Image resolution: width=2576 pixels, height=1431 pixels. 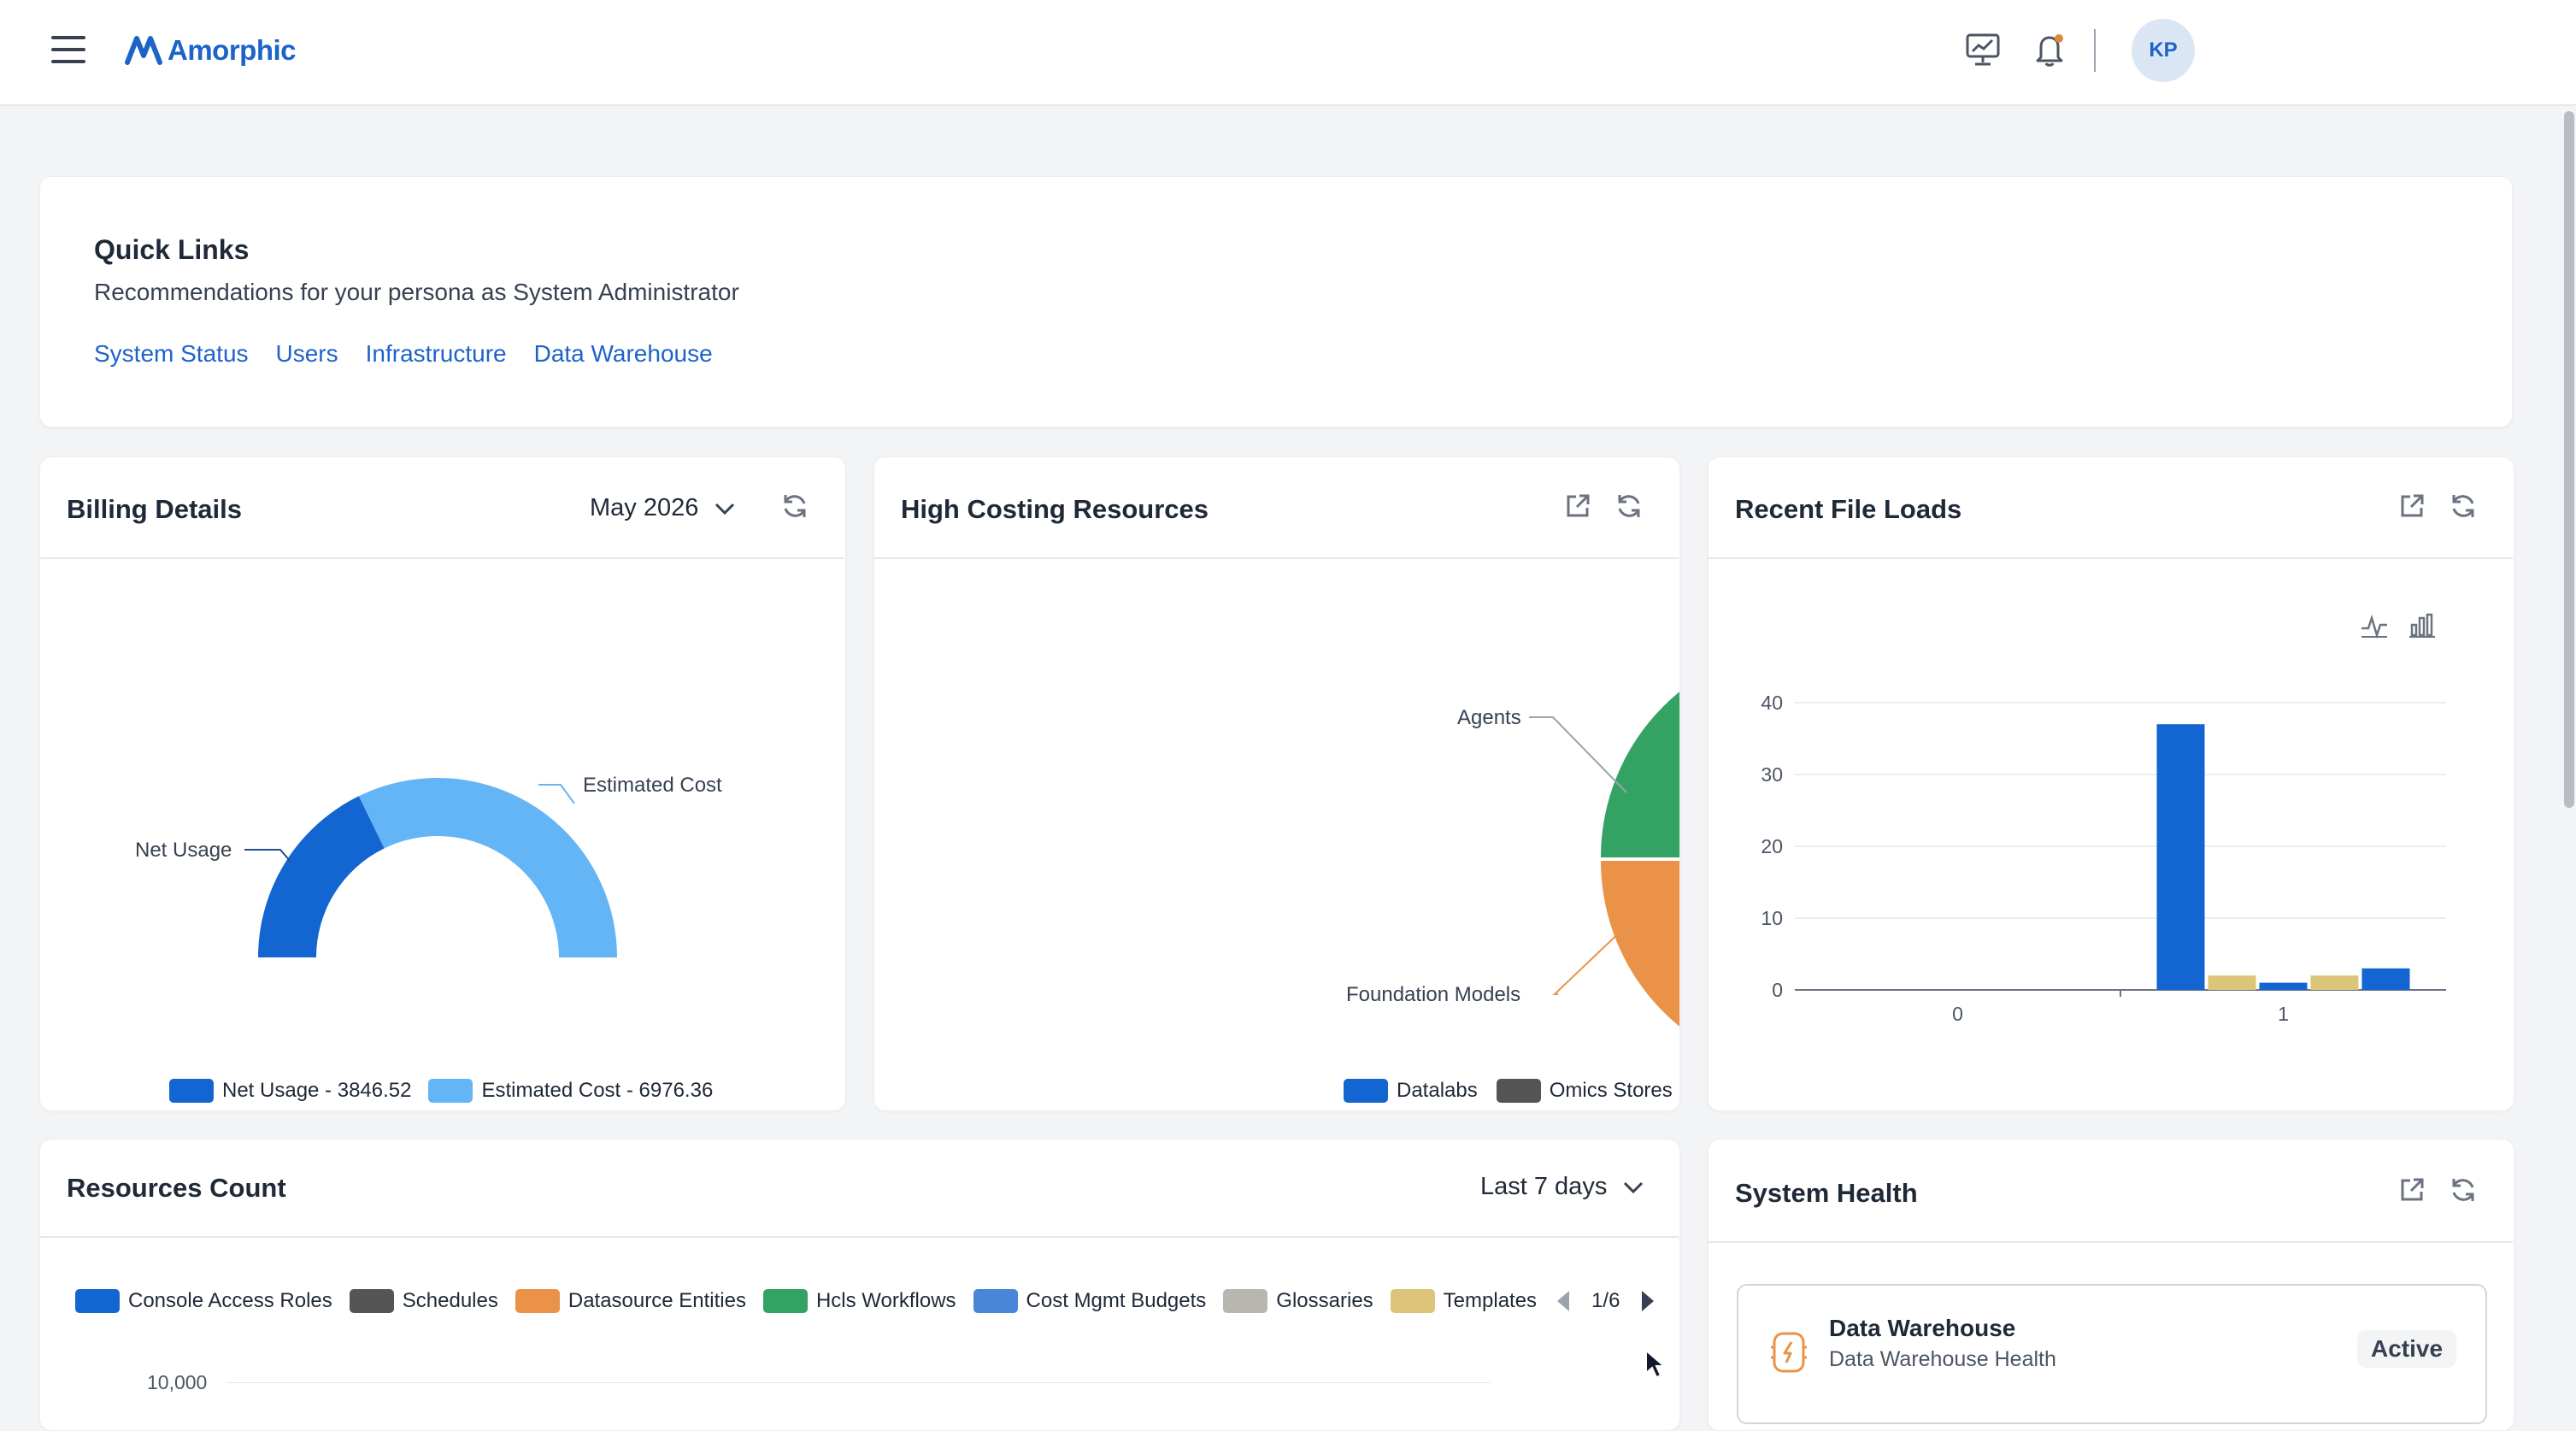 I want to click on high-costing-open-external-icon, so click(x=1578, y=506).